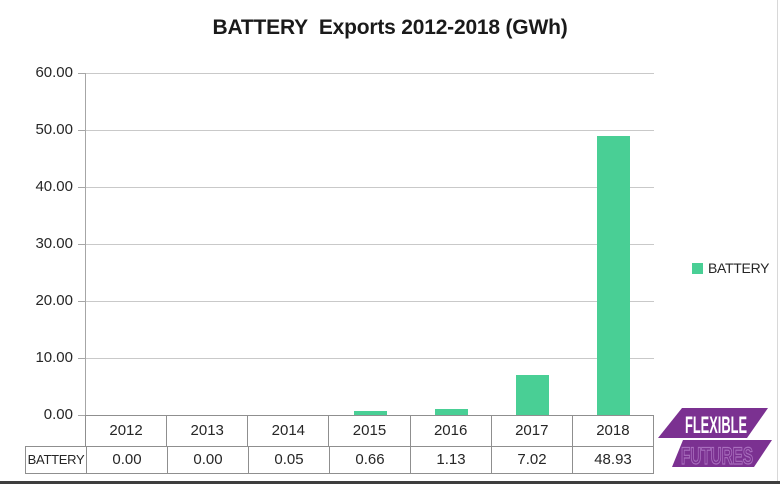 Image resolution: width=780 pixels, height=490 pixels. I want to click on logo-bottom-banner-shape, so click(722, 453).